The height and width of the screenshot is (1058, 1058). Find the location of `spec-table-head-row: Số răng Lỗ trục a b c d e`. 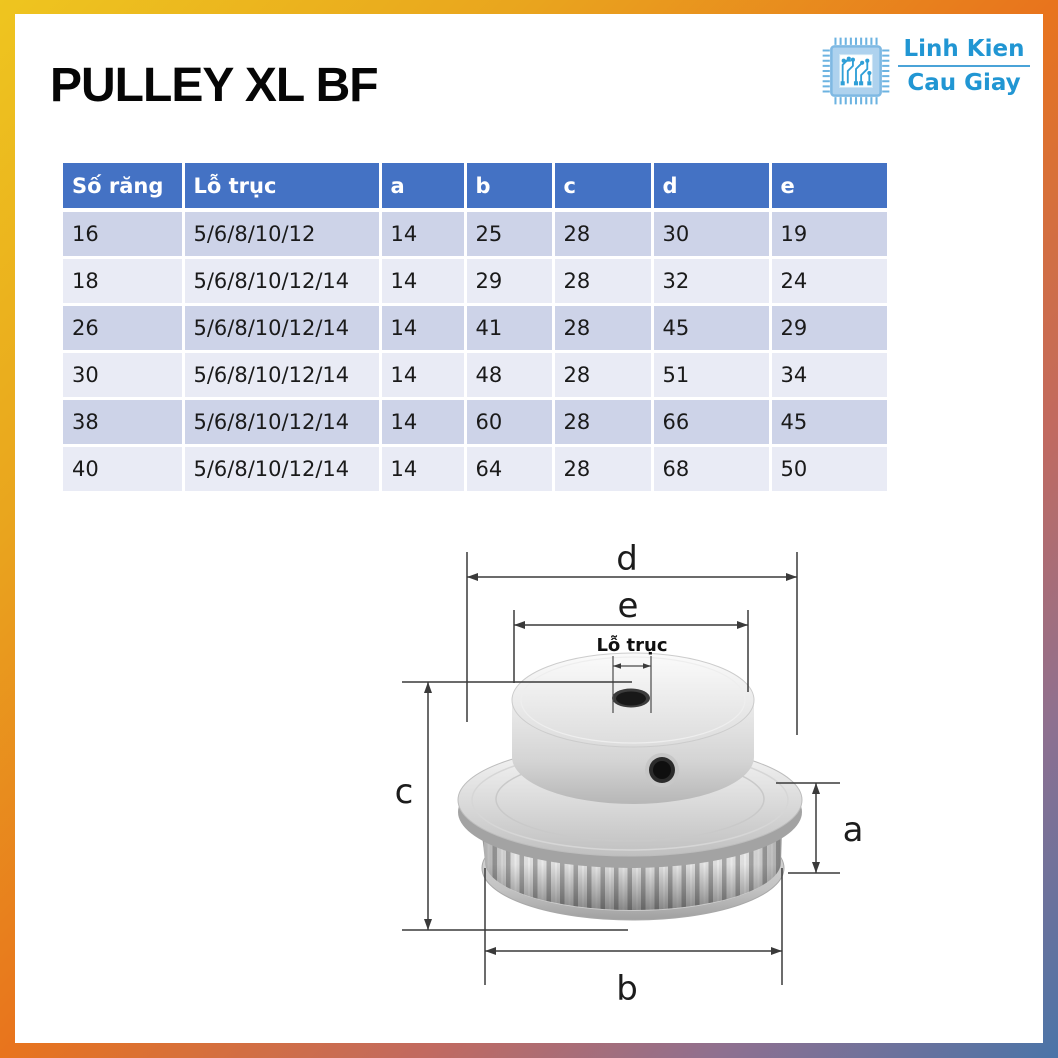

spec-table-head-row: Số răng Lỗ trục a b c d e is located at coordinates (475, 187).